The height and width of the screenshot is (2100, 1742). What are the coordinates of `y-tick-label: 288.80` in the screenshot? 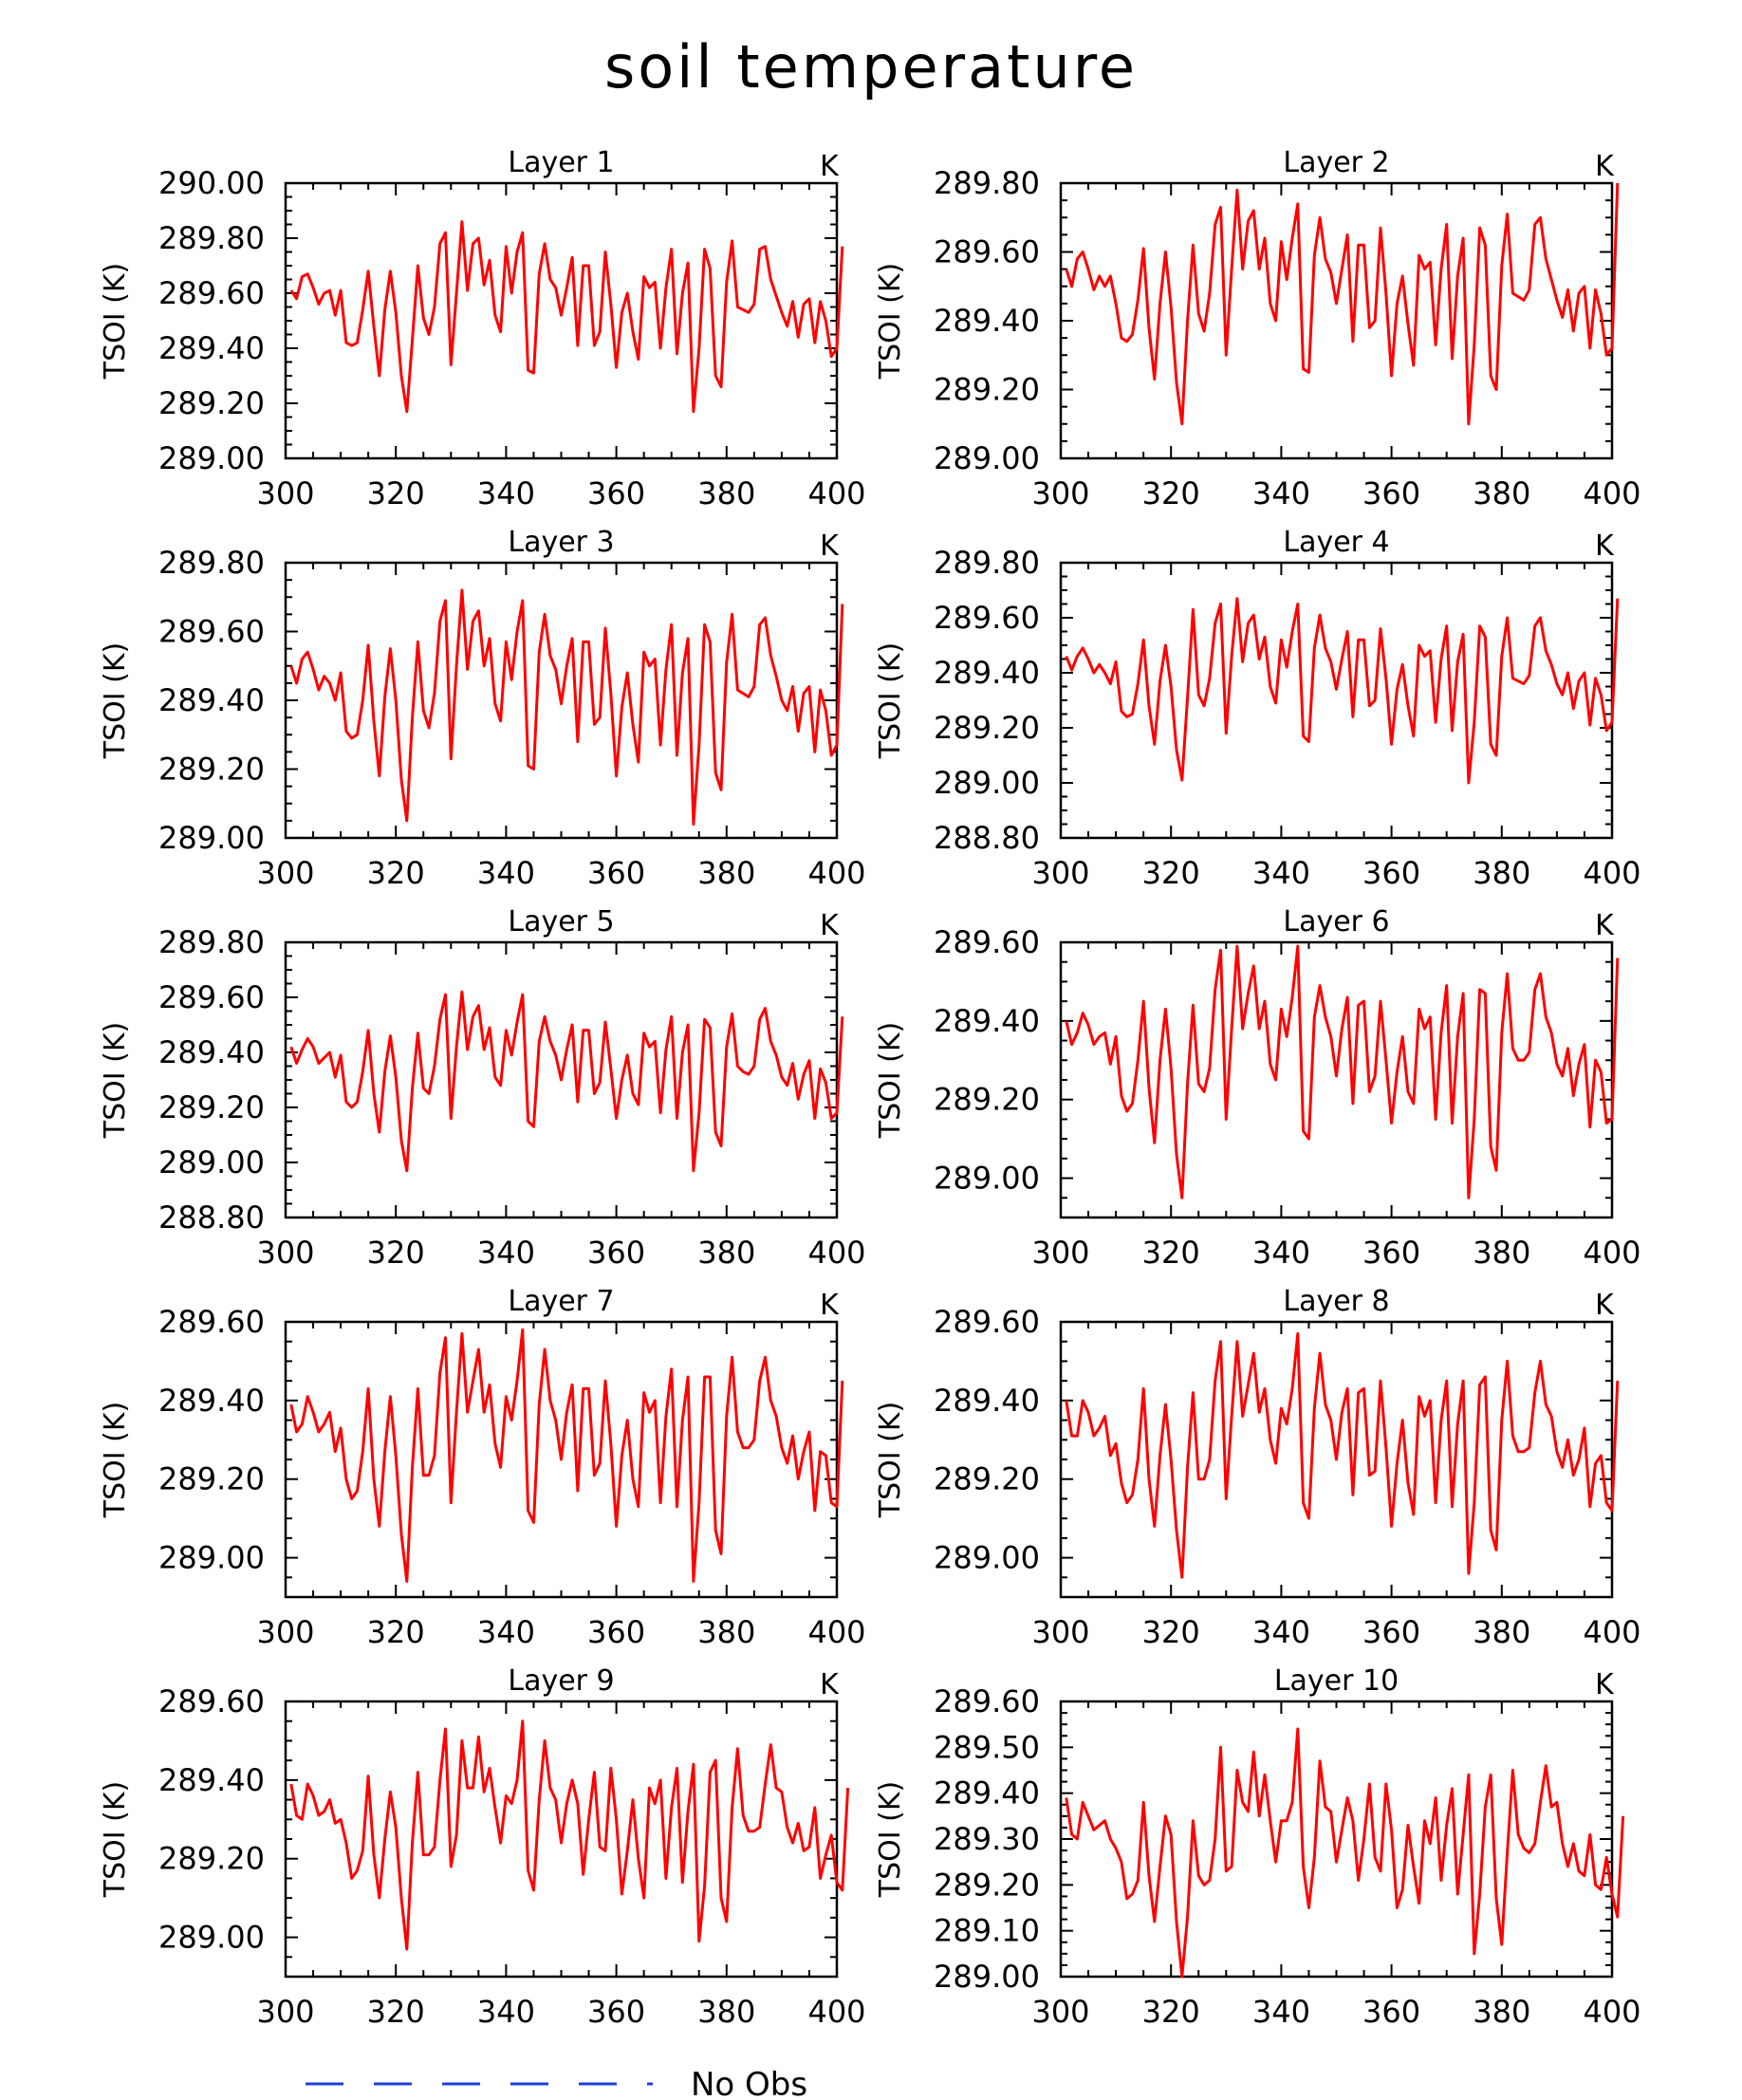 It's located at (987, 838).